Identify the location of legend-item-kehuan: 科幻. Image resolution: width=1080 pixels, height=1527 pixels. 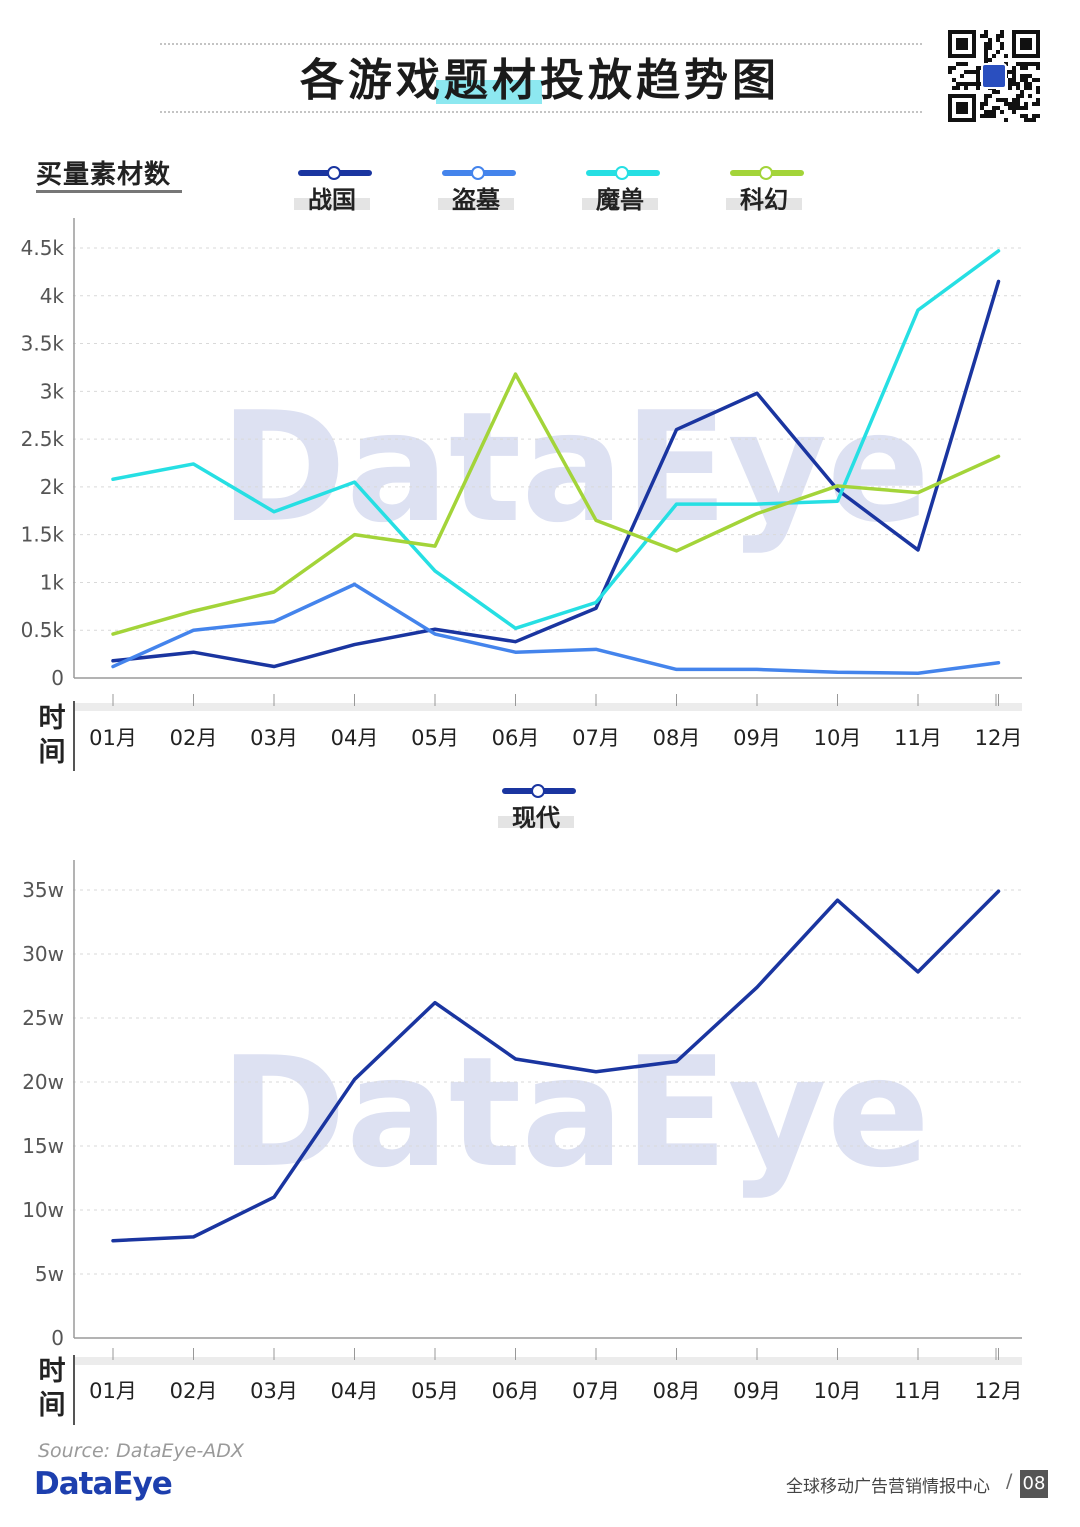
(783, 192).